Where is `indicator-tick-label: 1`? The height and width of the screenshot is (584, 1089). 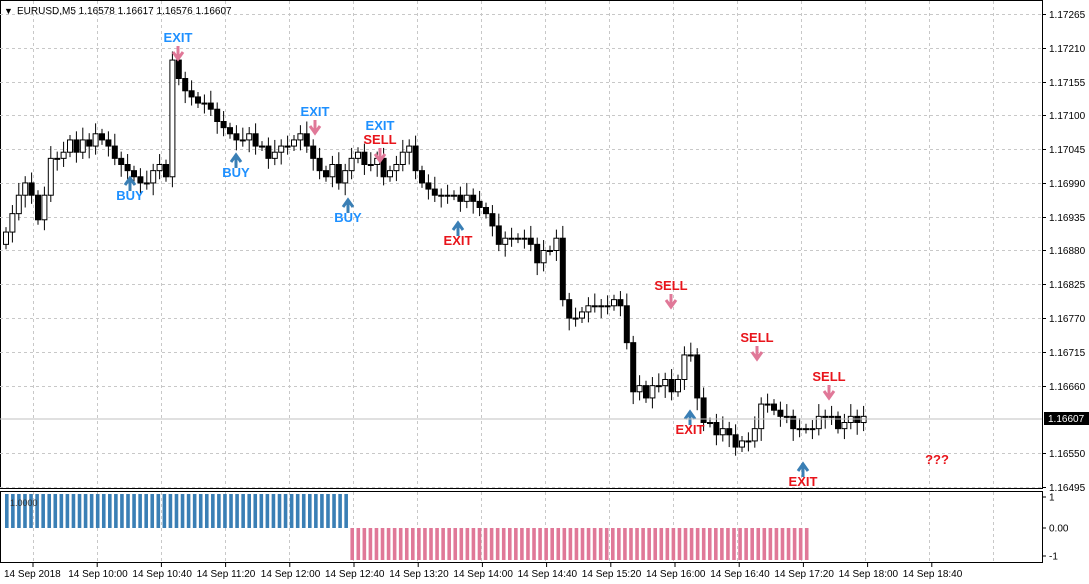 indicator-tick-label: 1 is located at coordinates (1052, 498).